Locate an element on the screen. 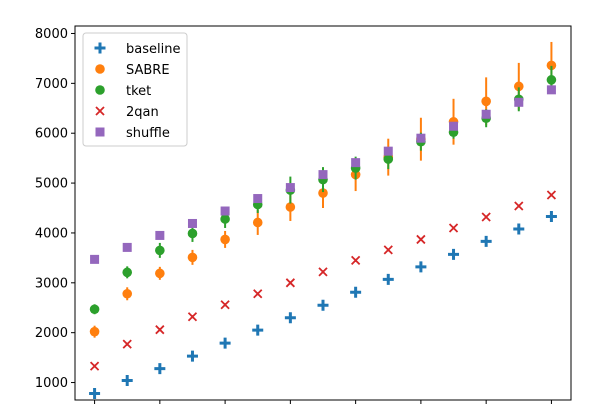  legend-label: baseline is located at coordinates (153, 49).